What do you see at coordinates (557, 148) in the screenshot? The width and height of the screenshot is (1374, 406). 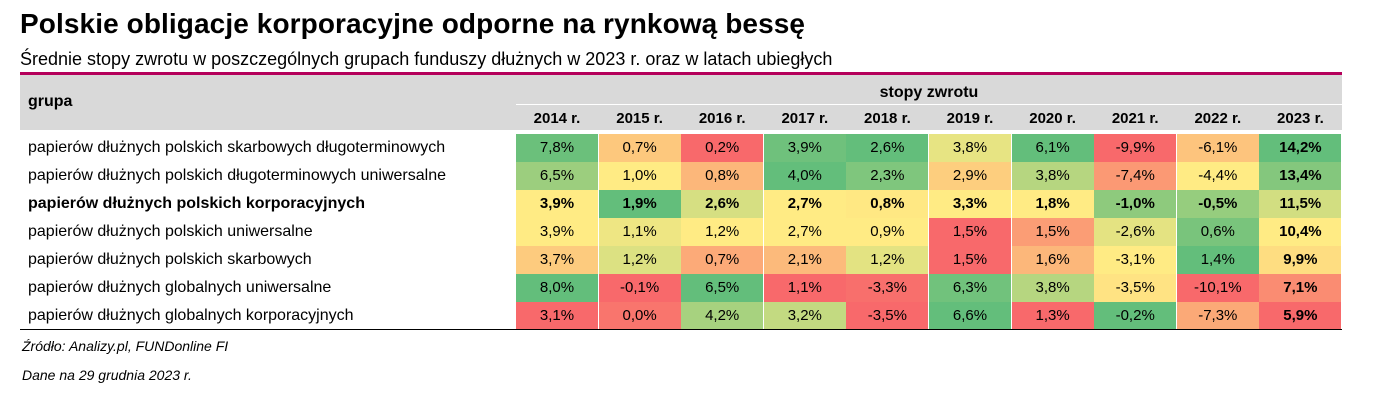 I see `table-cell: 7,8%` at bounding box center [557, 148].